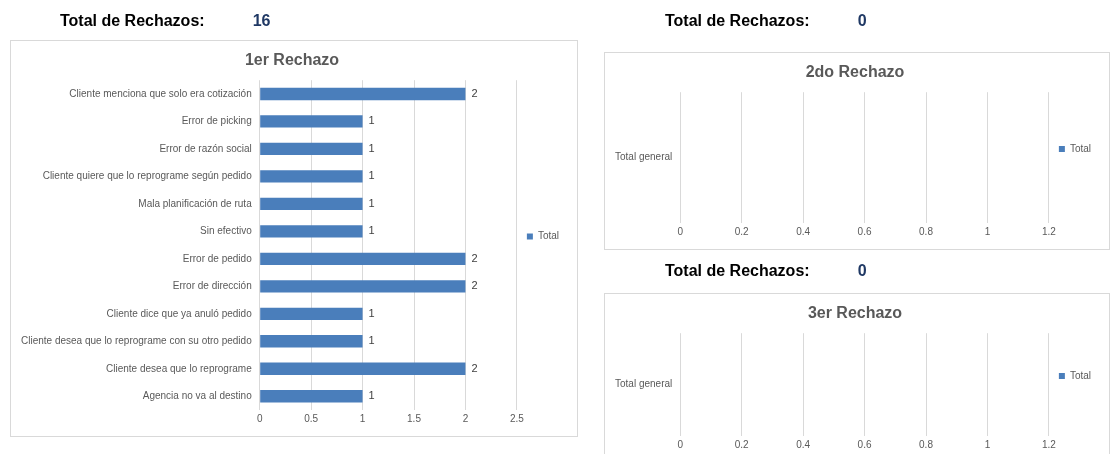 This screenshot has height=454, width=1110. Describe the element at coordinates (212, 286) in the screenshot. I see `y-tick-label: Error de dirección` at that location.